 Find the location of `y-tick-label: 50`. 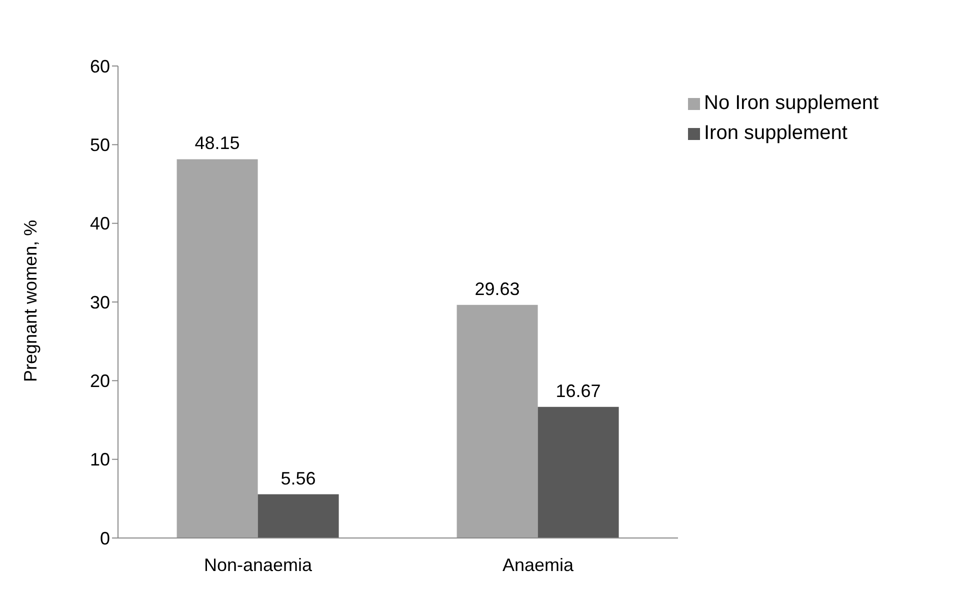

y-tick-label: 50 is located at coordinates (100, 145).